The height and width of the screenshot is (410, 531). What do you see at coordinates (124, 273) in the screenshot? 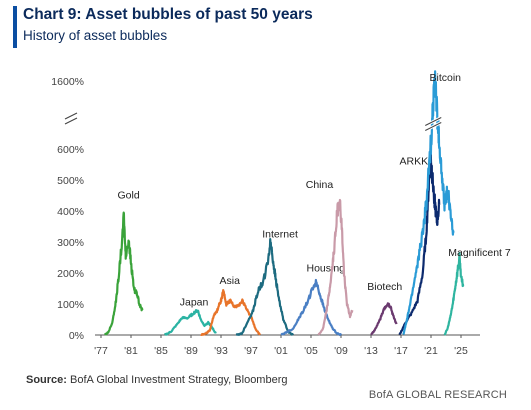
I see `series-line-gold` at bounding box center [124, 273].